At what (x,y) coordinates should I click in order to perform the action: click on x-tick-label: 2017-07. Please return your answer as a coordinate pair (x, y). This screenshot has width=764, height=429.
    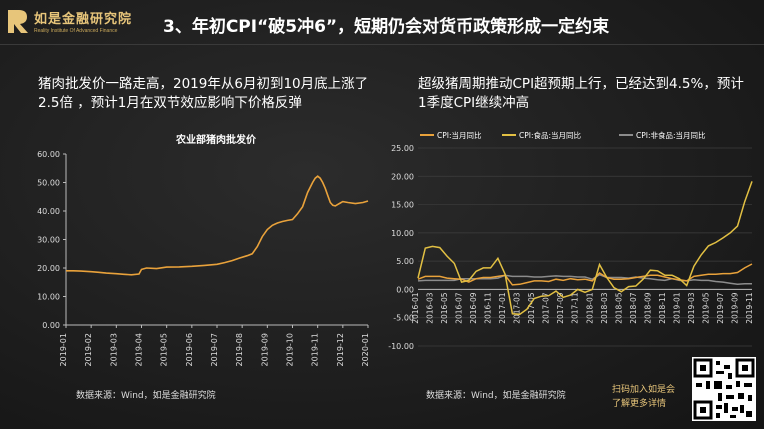
    Looking at the image, I should click on (546, 308).